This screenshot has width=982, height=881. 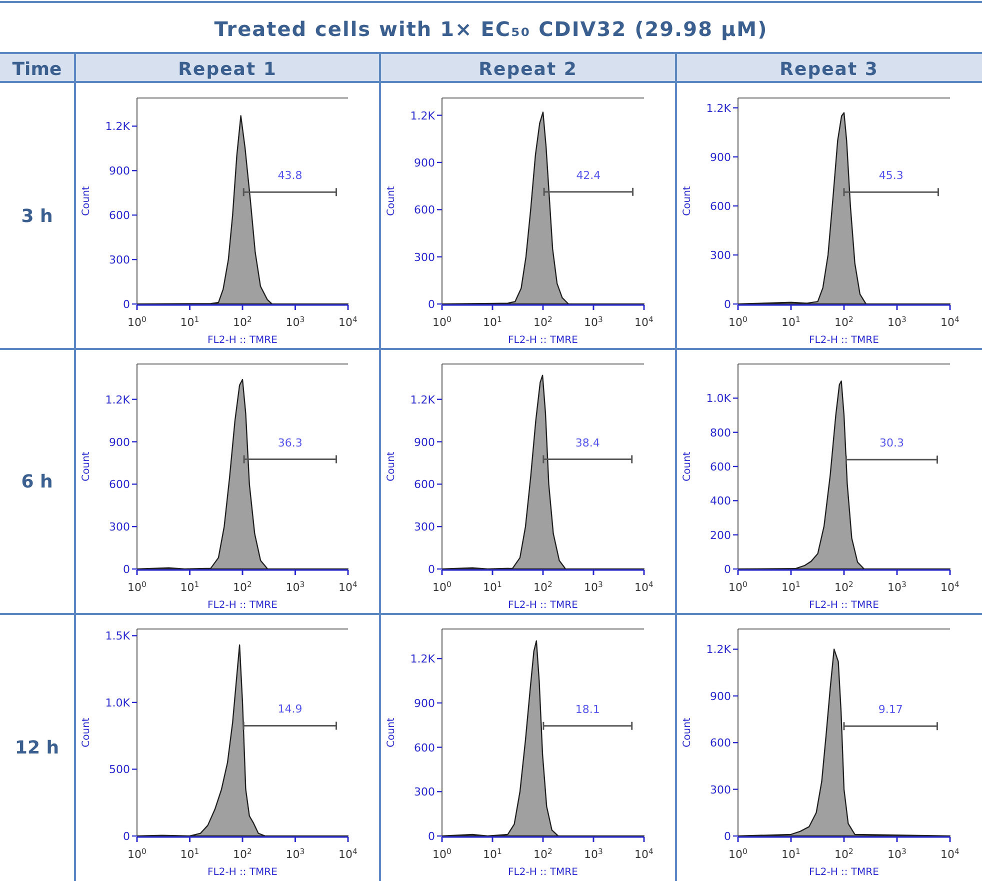 What do you see at coordinates (227, 69) in the screenshot?
I see `text: Repeat 1` at bounding box center [227, 69].